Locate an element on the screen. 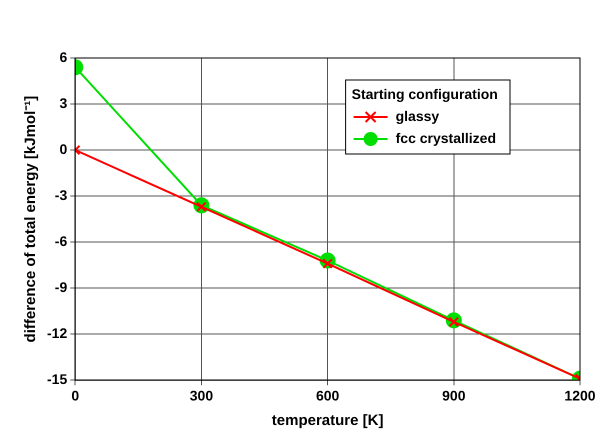 The width and height of the screenshot is (613, 442). x-tick-label: 900 is located at coordinates (454, 395).